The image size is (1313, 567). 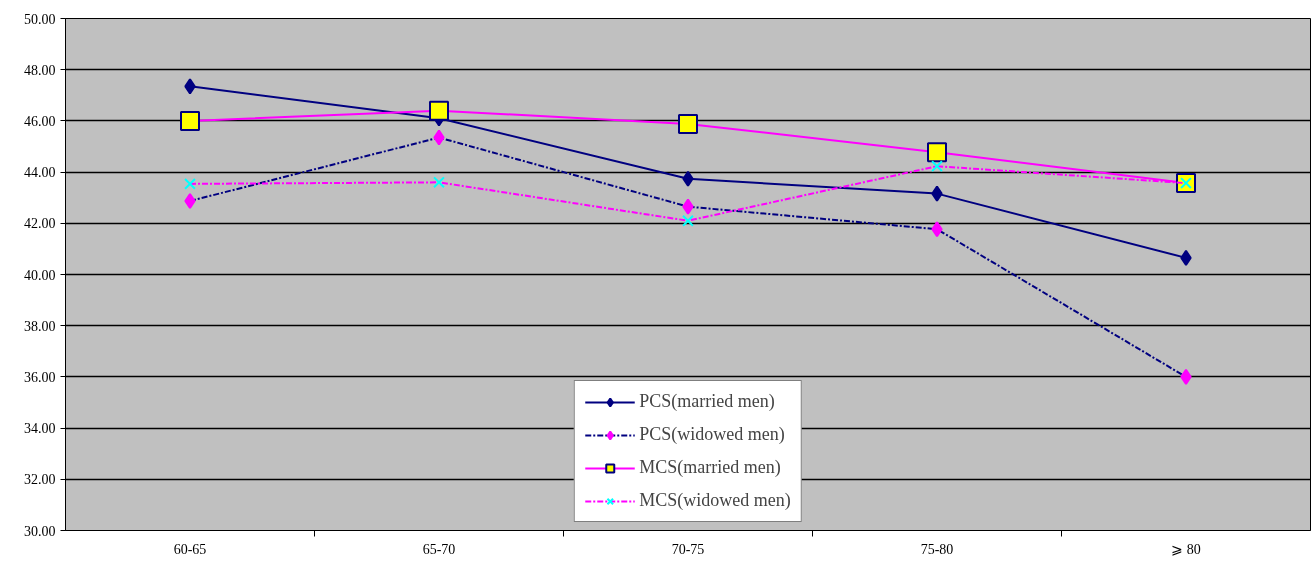 I want to click on y-tick-label: 32.00, so click(x=40, y=480).